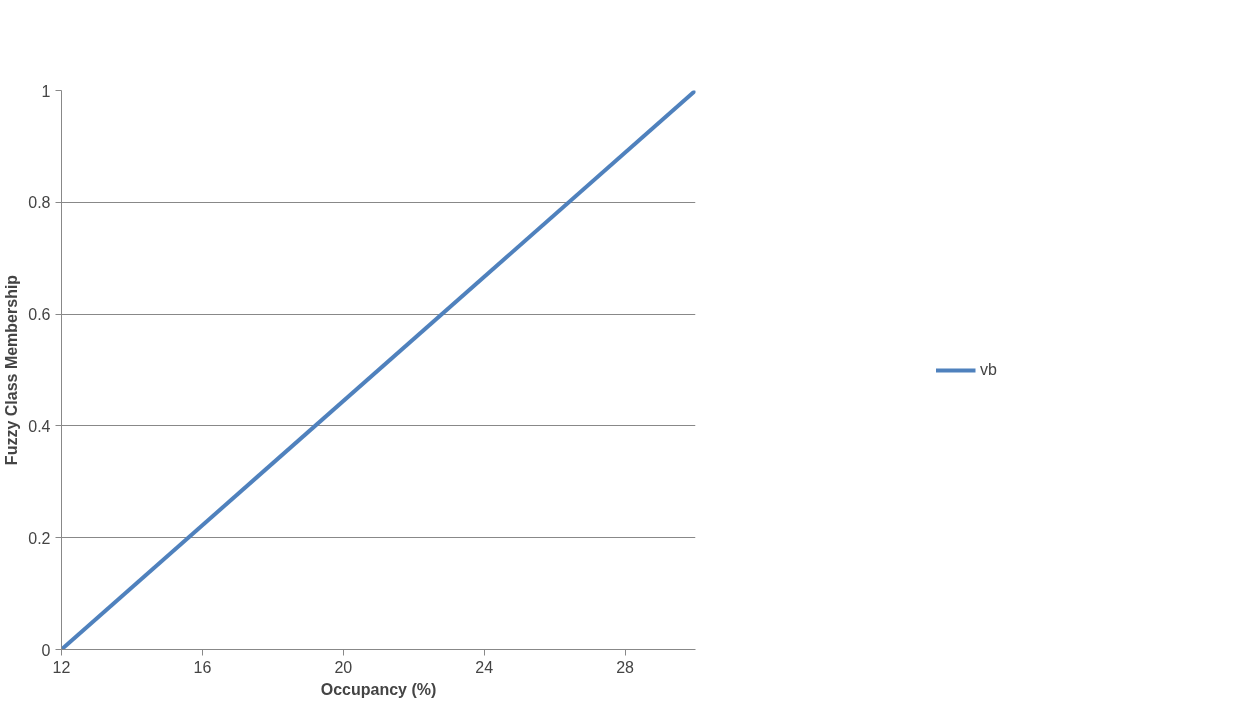 The image size is (1259, 717). What do you see at coordinates (39, 203) in the screenshot?
I see `y-tick-label: 0.8` at bounding box center [39, 203].